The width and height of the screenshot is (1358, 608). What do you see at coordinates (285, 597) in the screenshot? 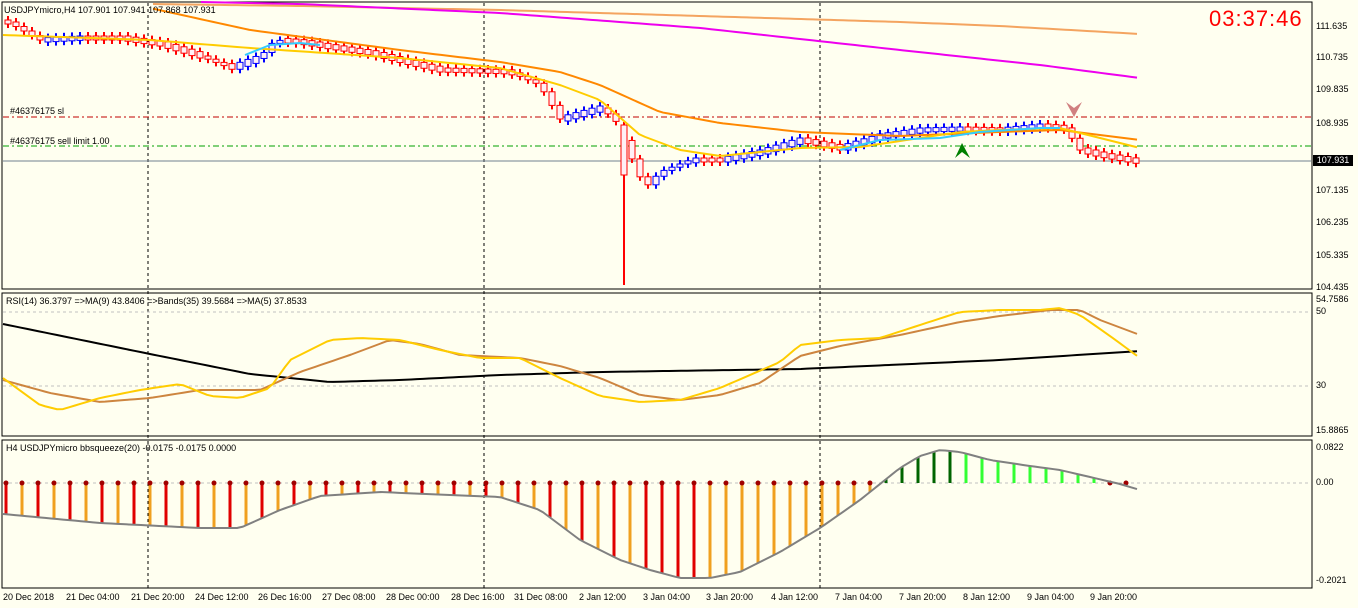
I see `time-label: 26 Dec 16:00` at bounding box center [285, 597].